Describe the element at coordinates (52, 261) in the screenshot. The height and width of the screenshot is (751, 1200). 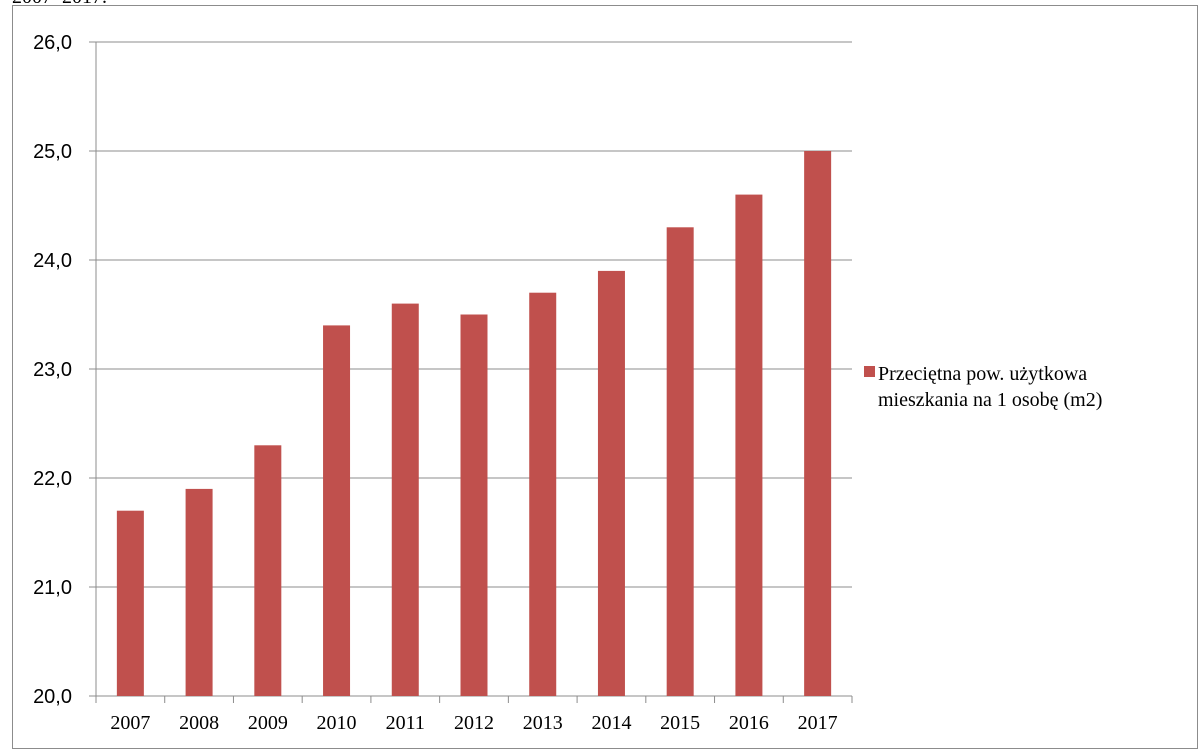
I see `y-tick-label: 24,0` at that location.